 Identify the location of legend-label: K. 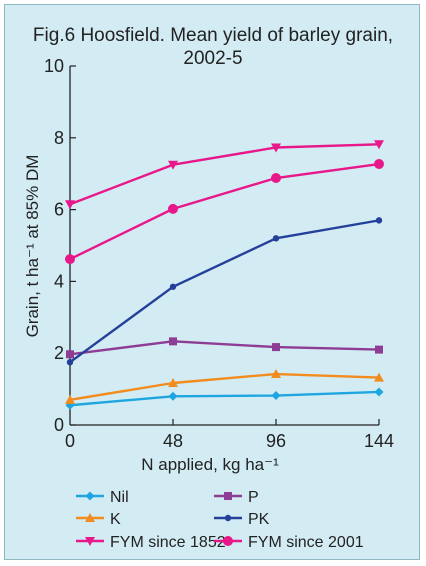
(115, 519).